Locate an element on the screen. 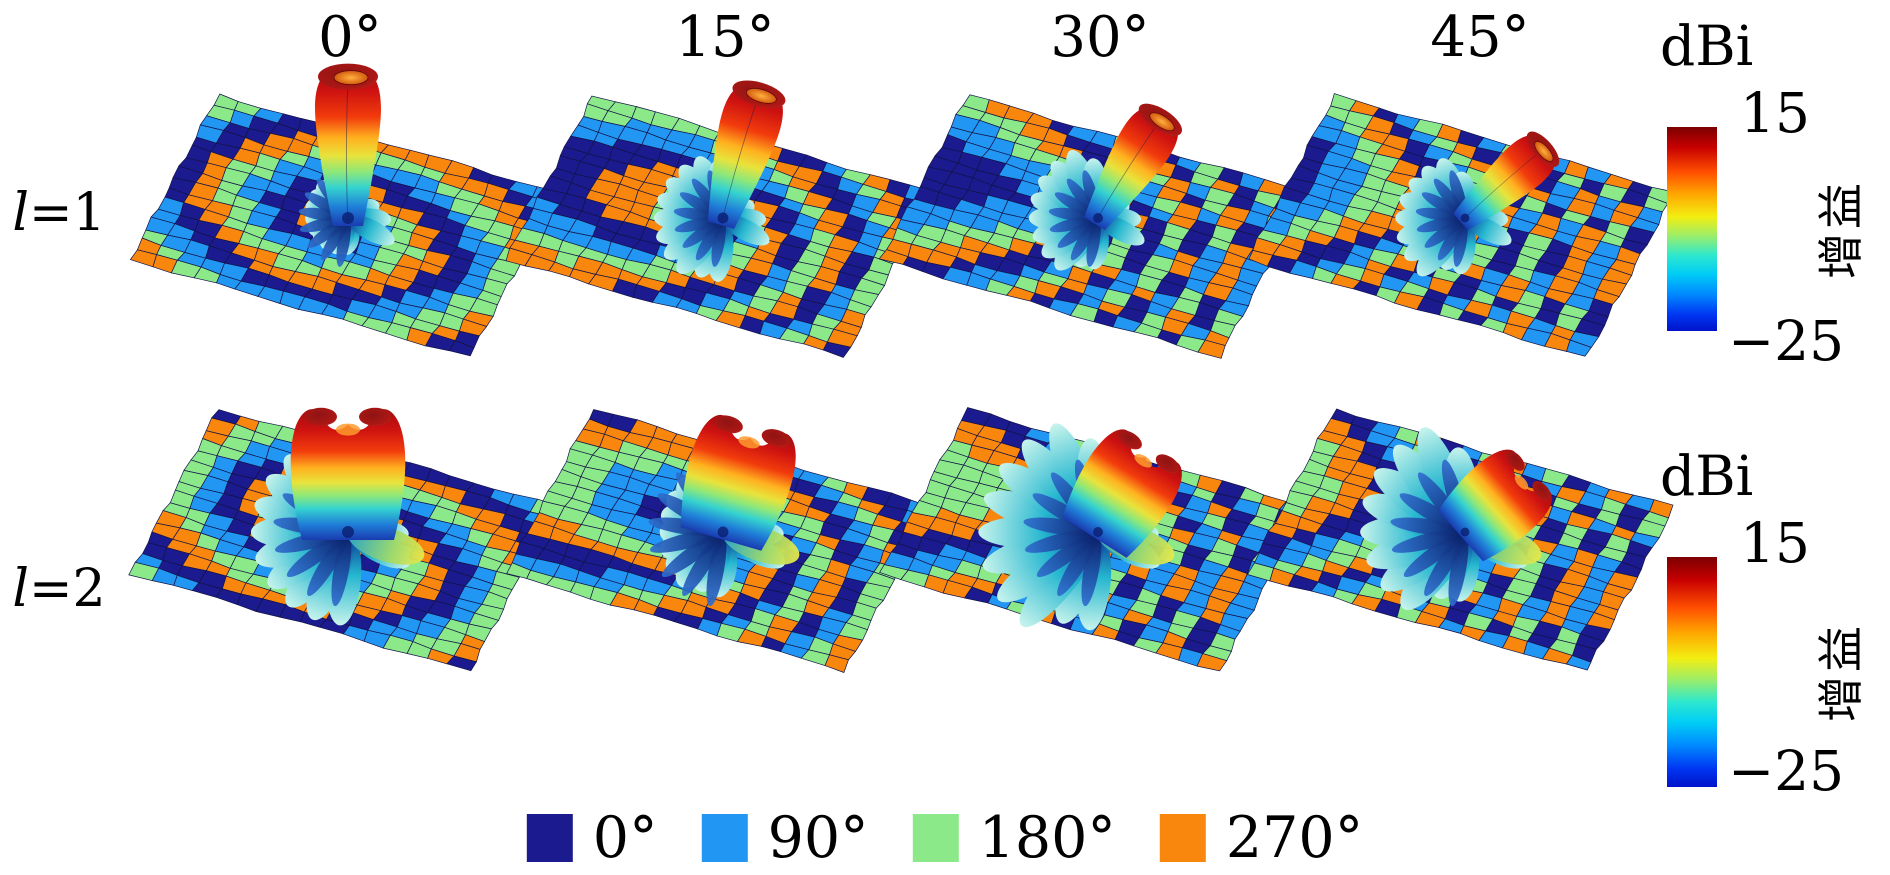 The width and height of the screenshot is (1890, 875). beam-side-lobes is located at coordinates (1453, 217).